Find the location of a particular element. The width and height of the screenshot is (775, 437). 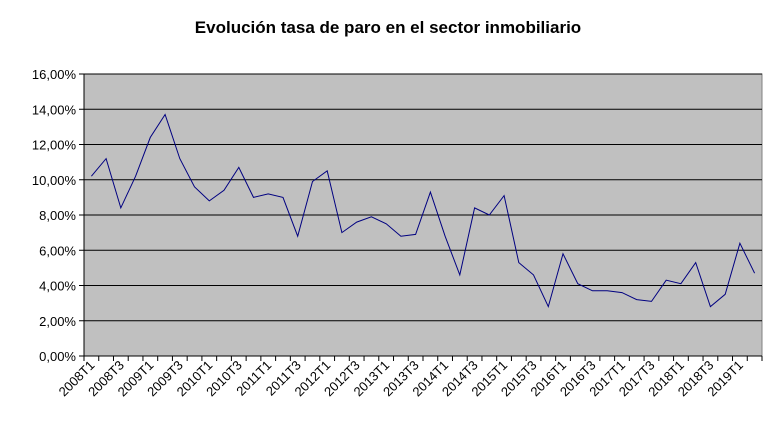

y-tick-label: 2,00% is located at coordinates (57, 321).